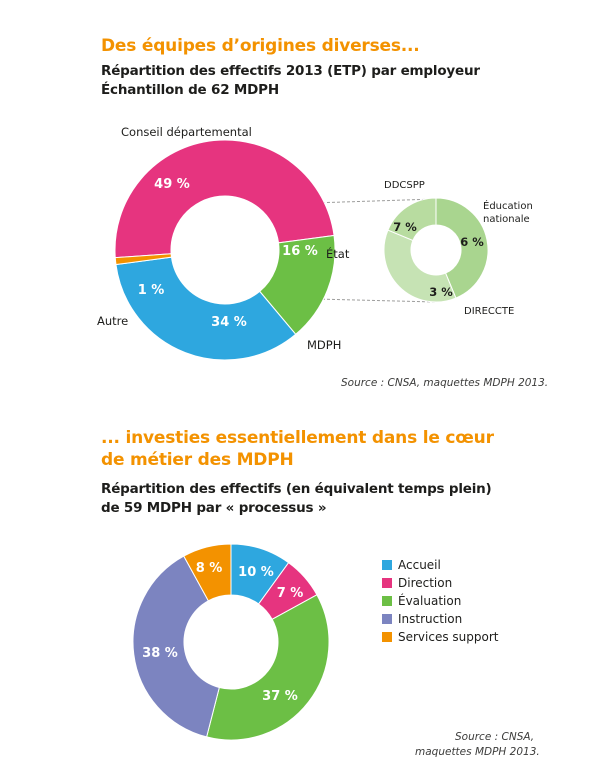  I want to click on slice-autre, so click(143, 259).